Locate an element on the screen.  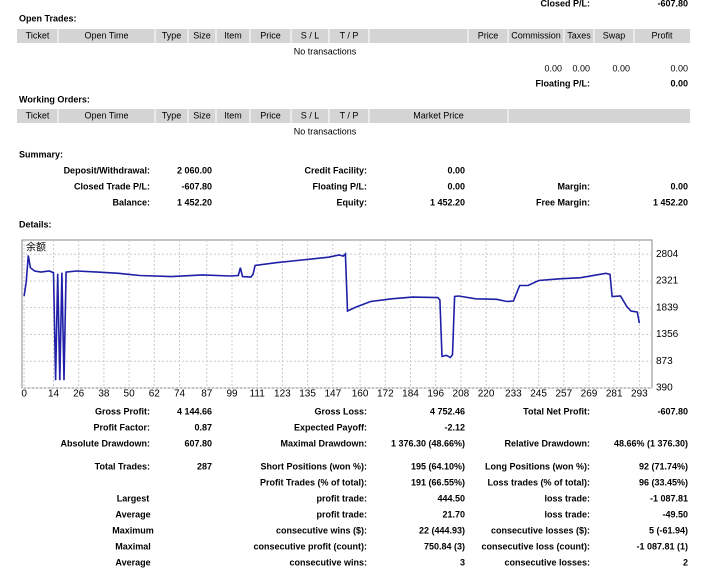
y-tick-label: 873 is located at coordinates (664, 361).